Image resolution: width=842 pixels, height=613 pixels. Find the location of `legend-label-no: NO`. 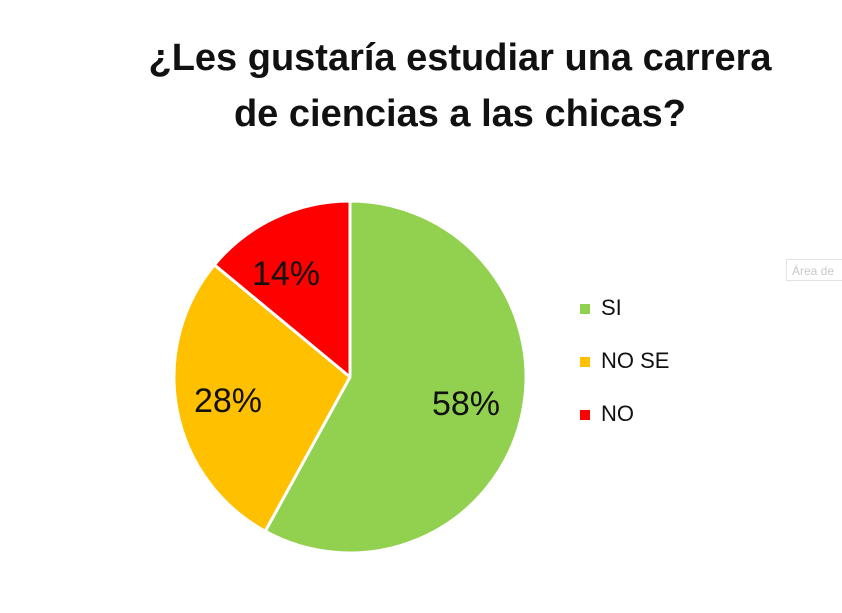

legend-label-no: NO is located at coordinates (617, 413).